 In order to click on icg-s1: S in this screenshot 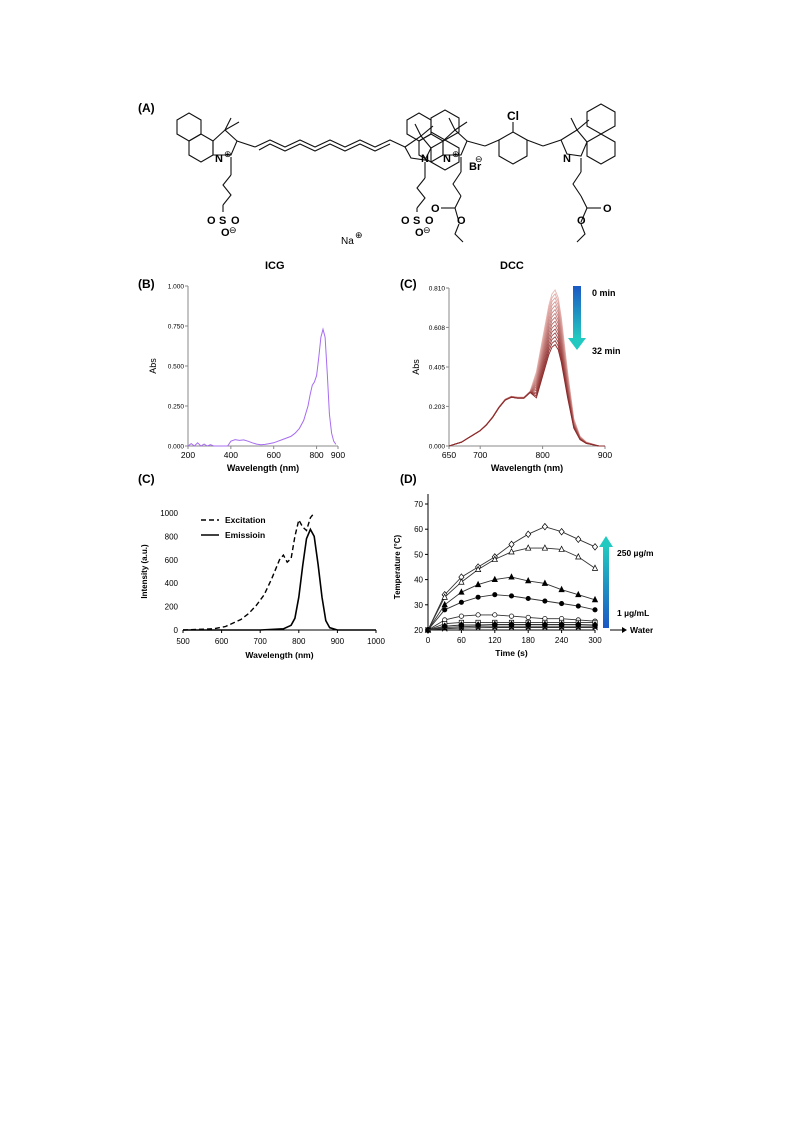, I will do `click(222, 221)`.